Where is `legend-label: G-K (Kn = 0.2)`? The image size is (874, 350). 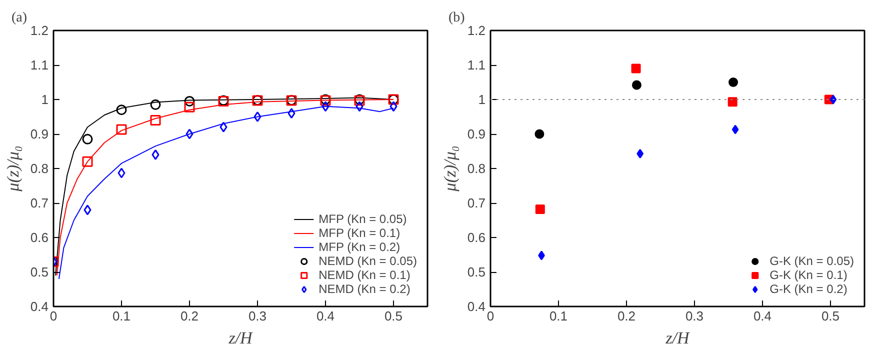 legend-label: G-K (Kn = 0.2) is located at coordinates (809, 289).